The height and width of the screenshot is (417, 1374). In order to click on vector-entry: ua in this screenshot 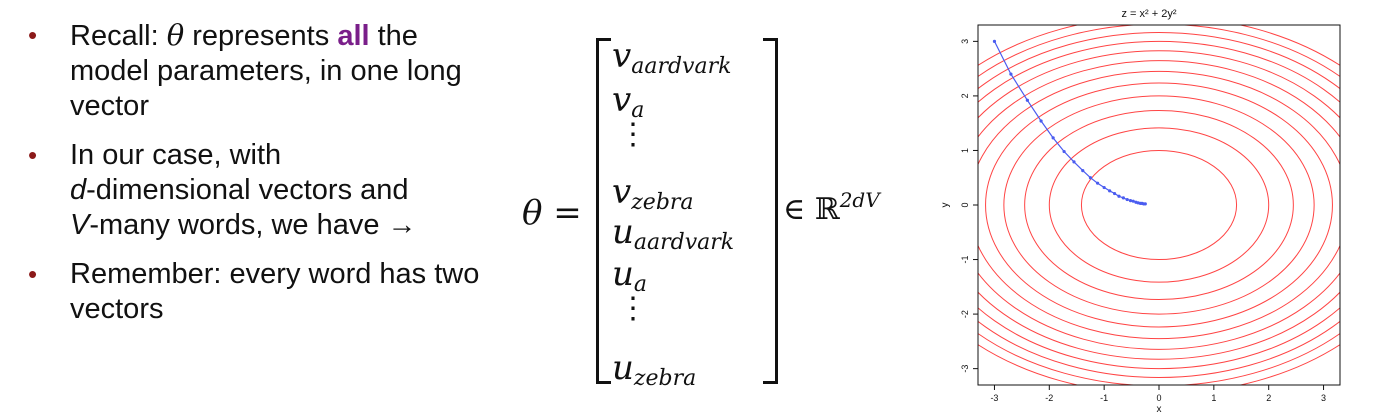, I will do `click(630, 275)`.